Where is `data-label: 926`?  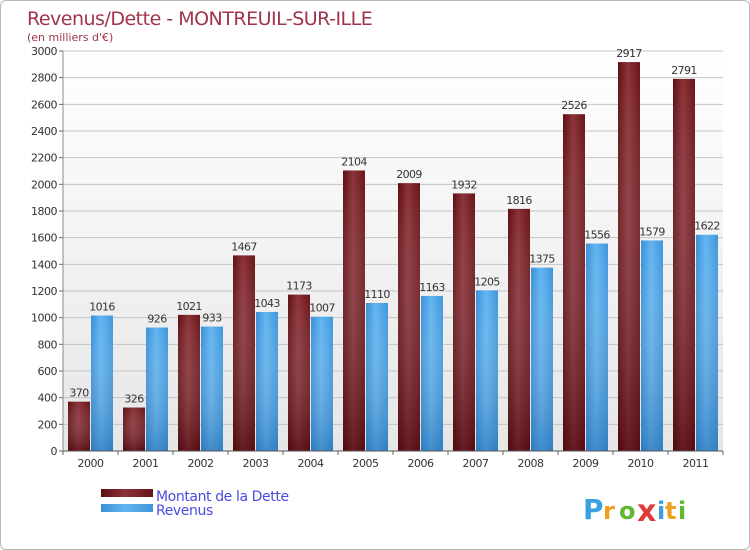 data-label: 926 is located at coordinates (157, 319).